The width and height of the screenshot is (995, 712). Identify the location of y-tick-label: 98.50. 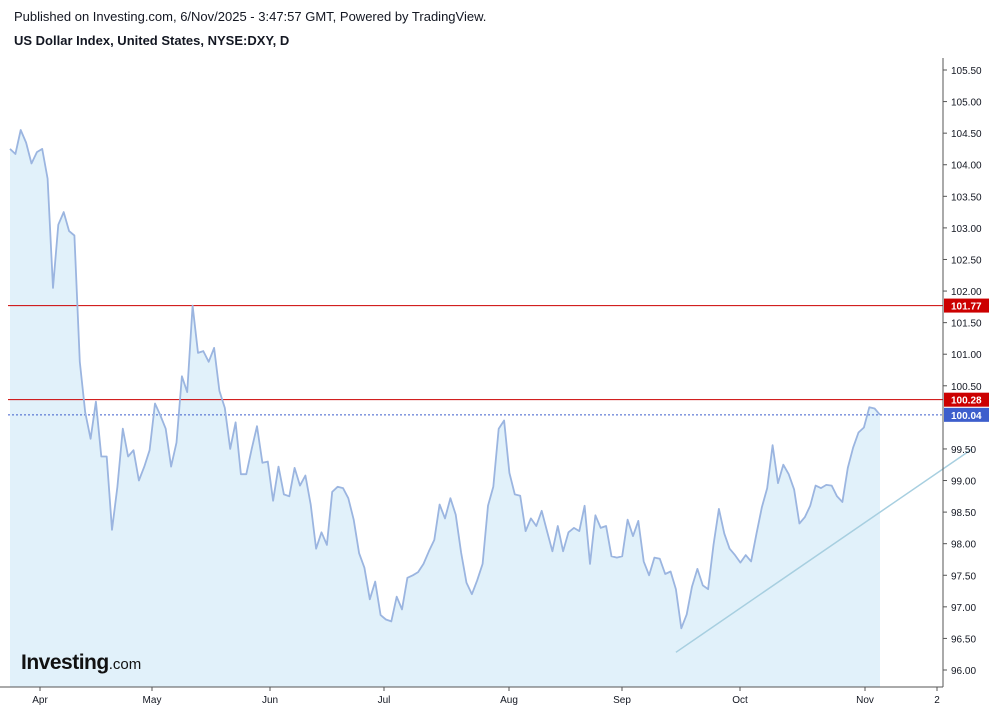
(963, 513).